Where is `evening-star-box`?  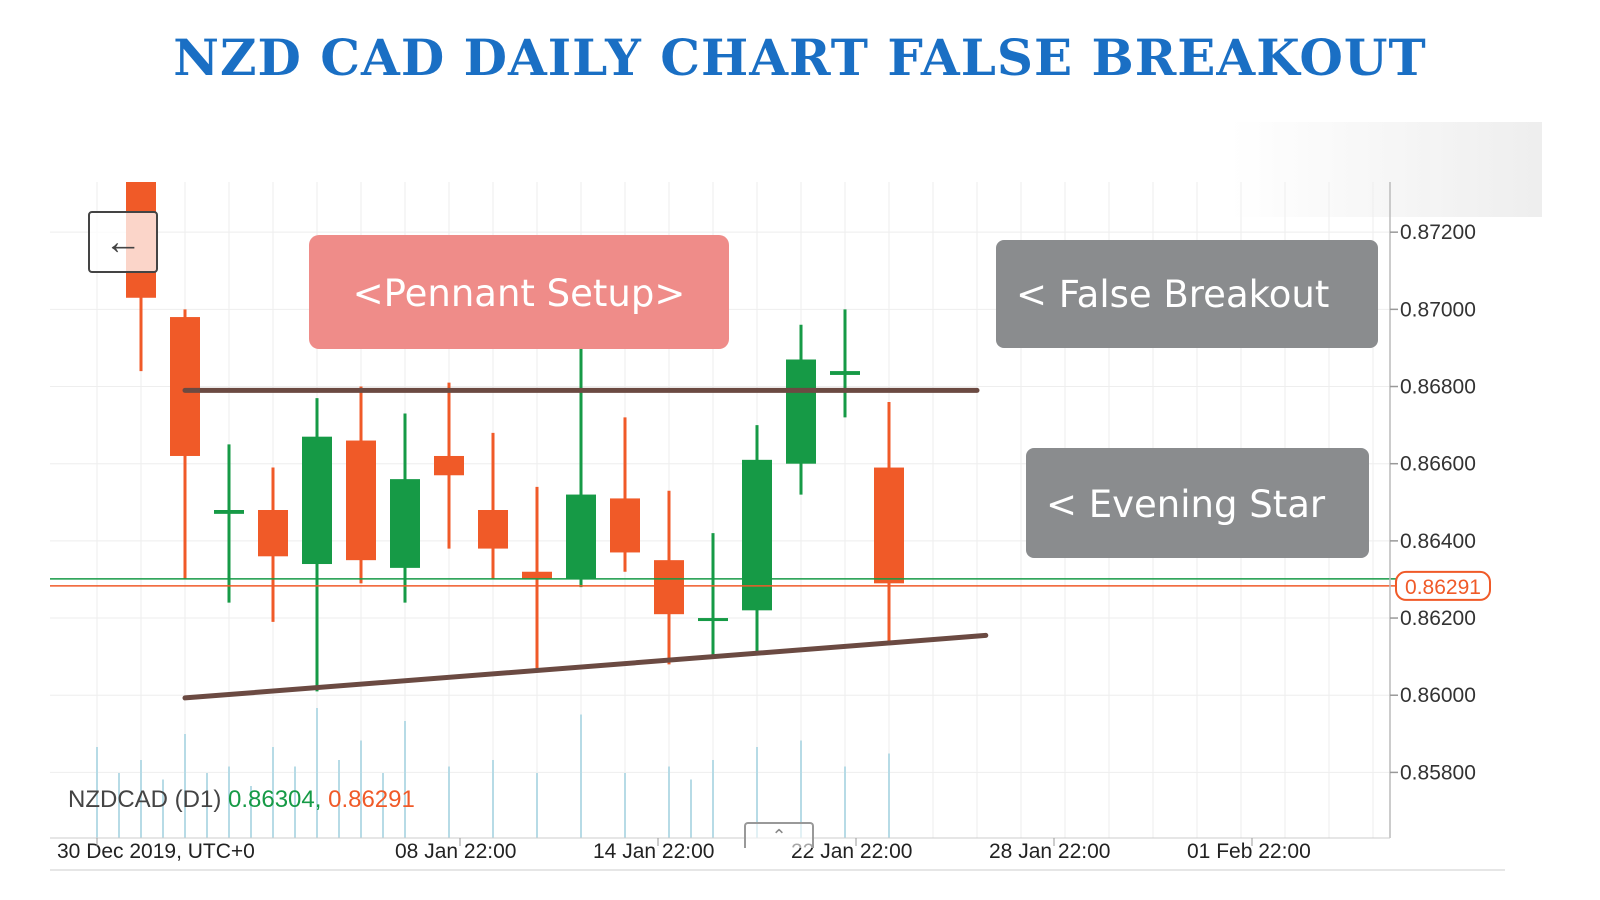 evening-star-box is located at coordinates (1197, 503).